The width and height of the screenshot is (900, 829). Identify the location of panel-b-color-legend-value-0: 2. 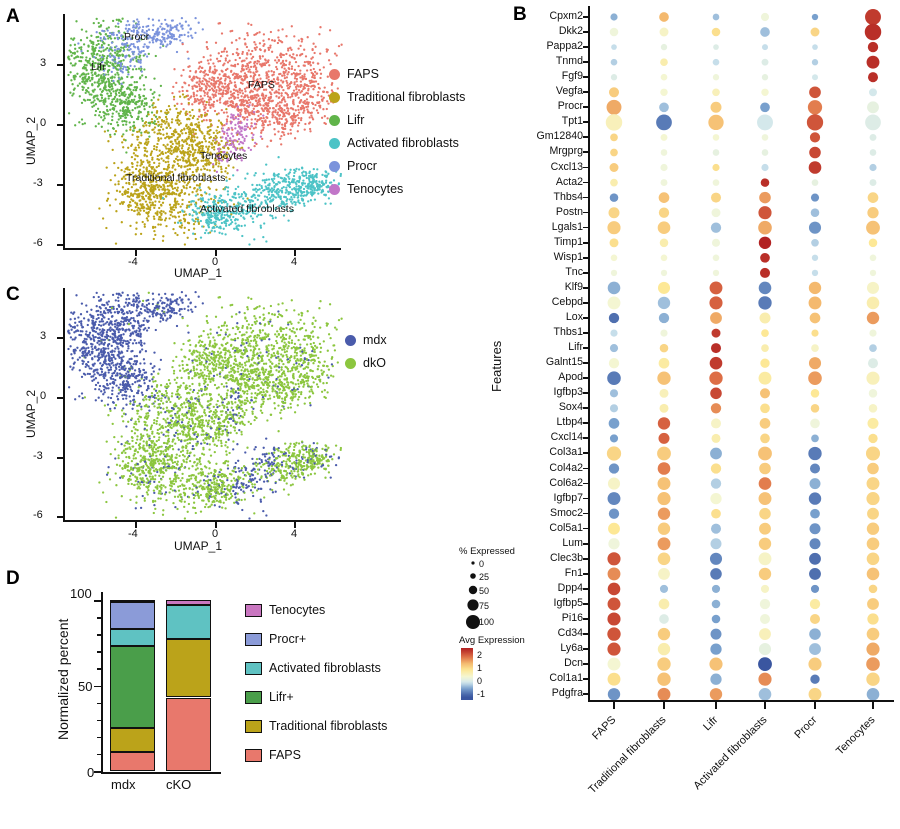
(479, 655).